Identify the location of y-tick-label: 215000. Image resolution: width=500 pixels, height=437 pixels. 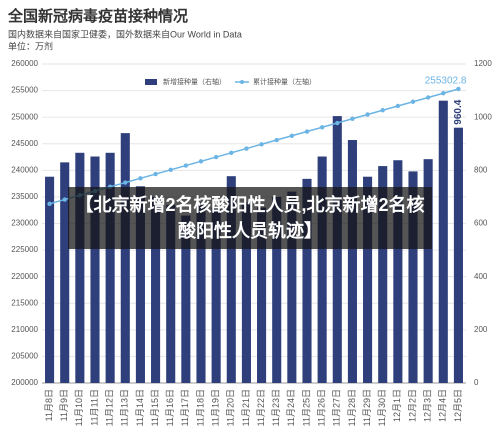
(24, 302).